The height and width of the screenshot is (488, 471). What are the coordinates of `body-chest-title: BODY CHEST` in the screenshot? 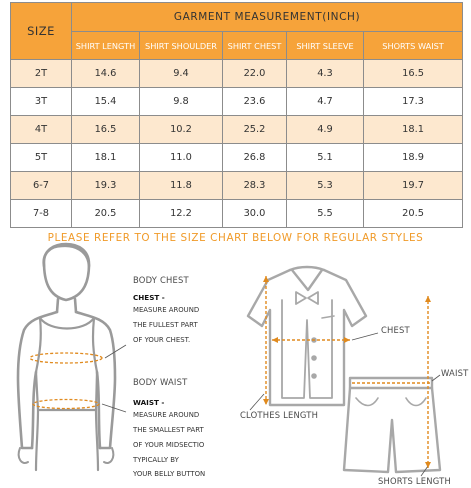 It's located at (161, 280).